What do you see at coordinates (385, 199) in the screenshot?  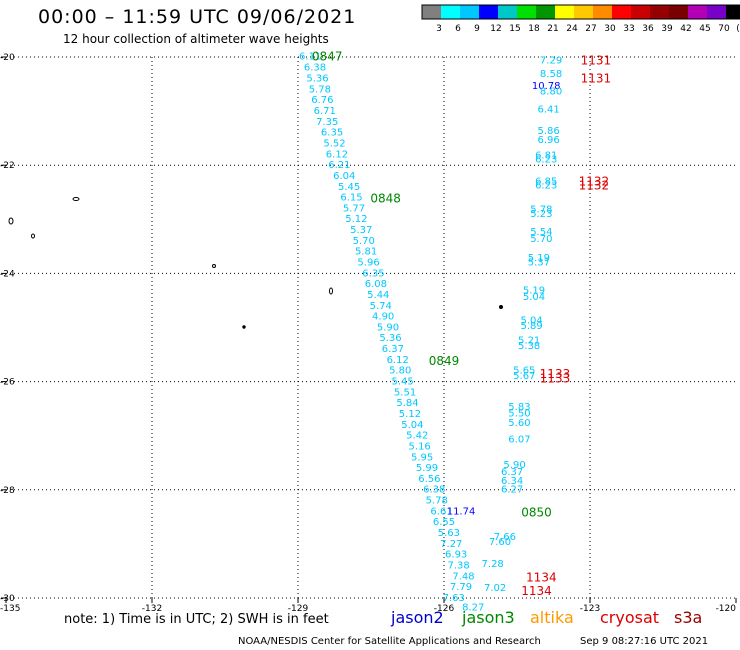 I see `pass-time-label: 0848` at bounding box center [385, 199].